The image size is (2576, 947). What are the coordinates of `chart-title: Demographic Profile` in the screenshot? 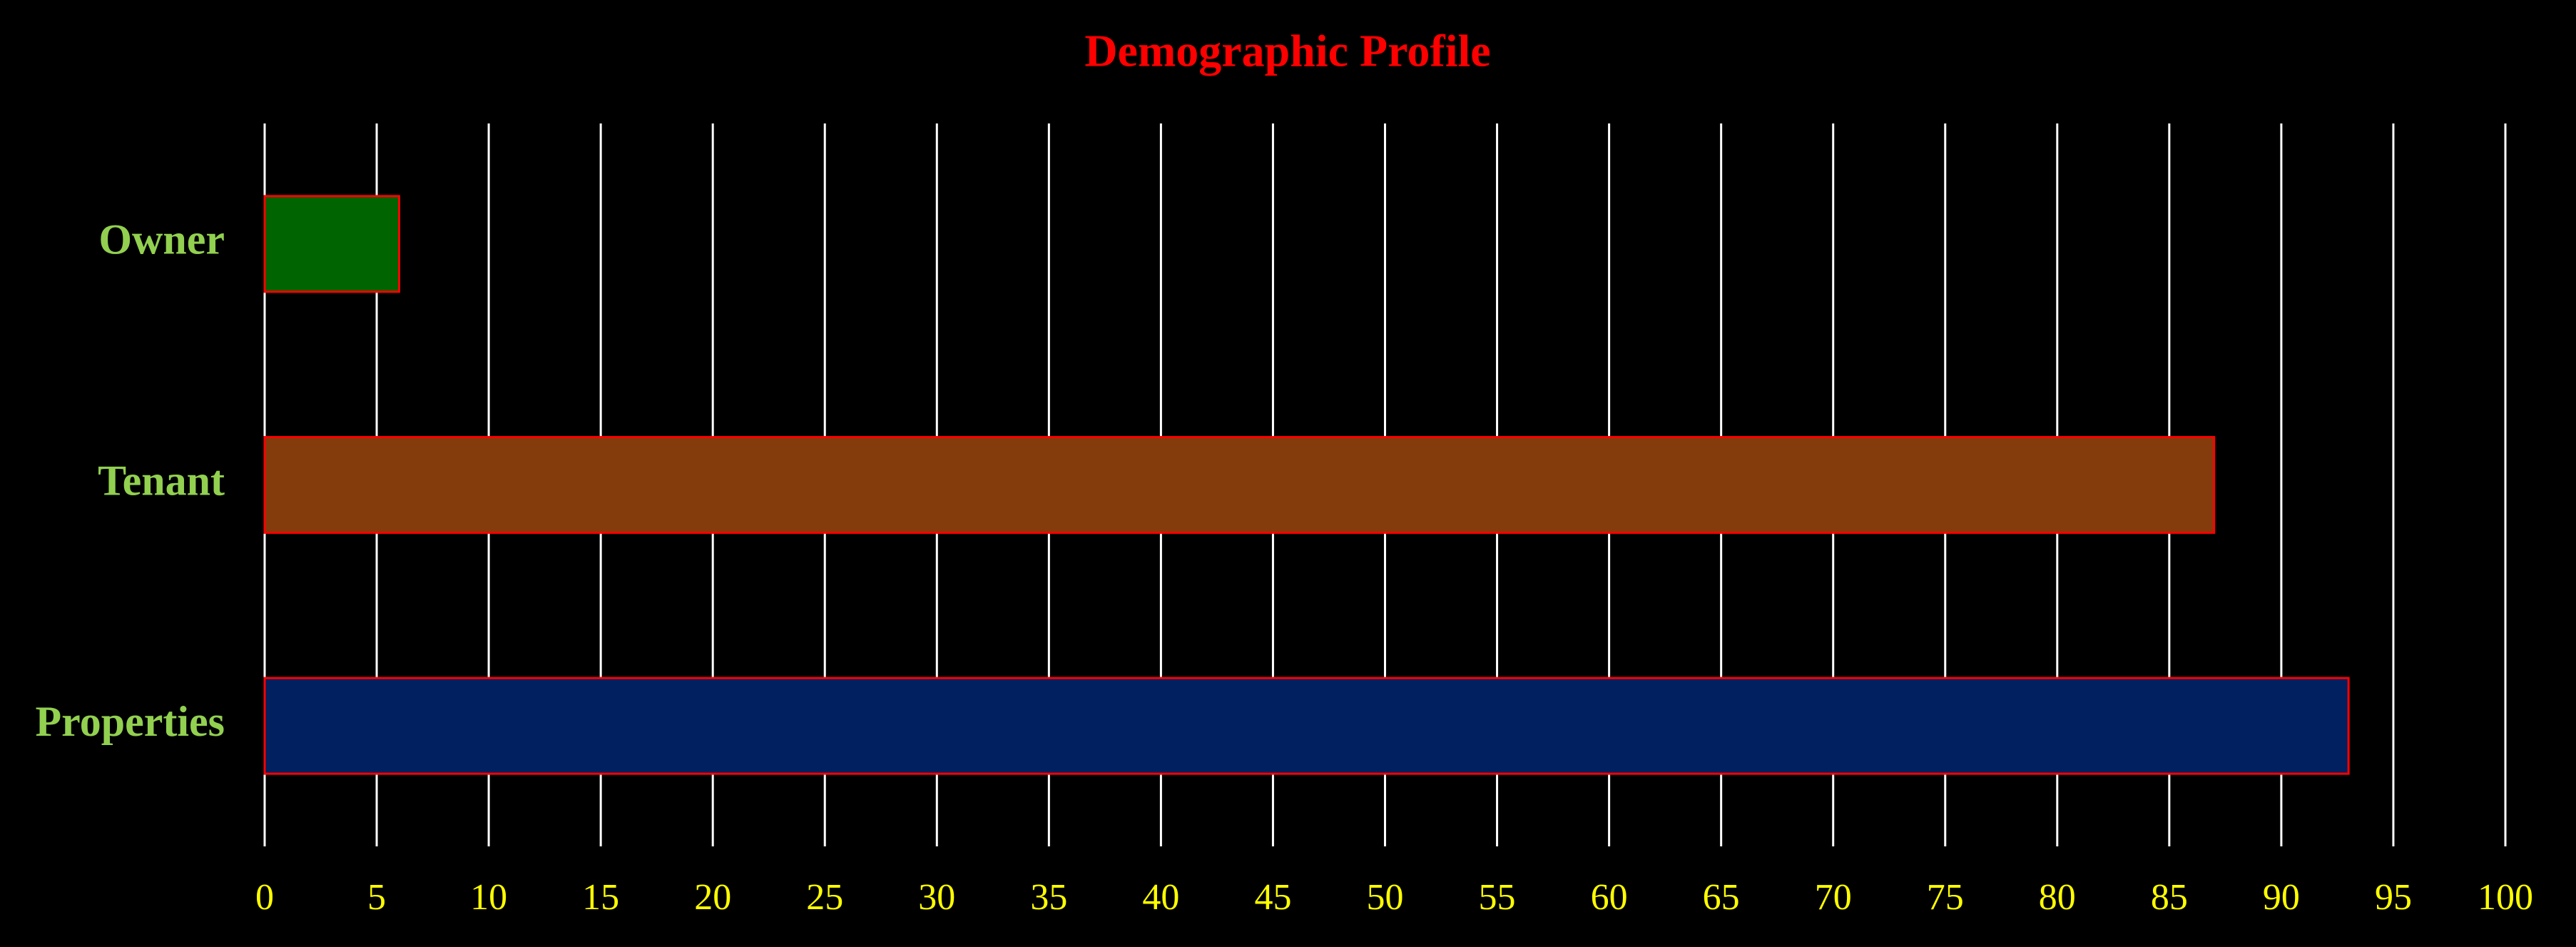 It's located at (1287, 51).